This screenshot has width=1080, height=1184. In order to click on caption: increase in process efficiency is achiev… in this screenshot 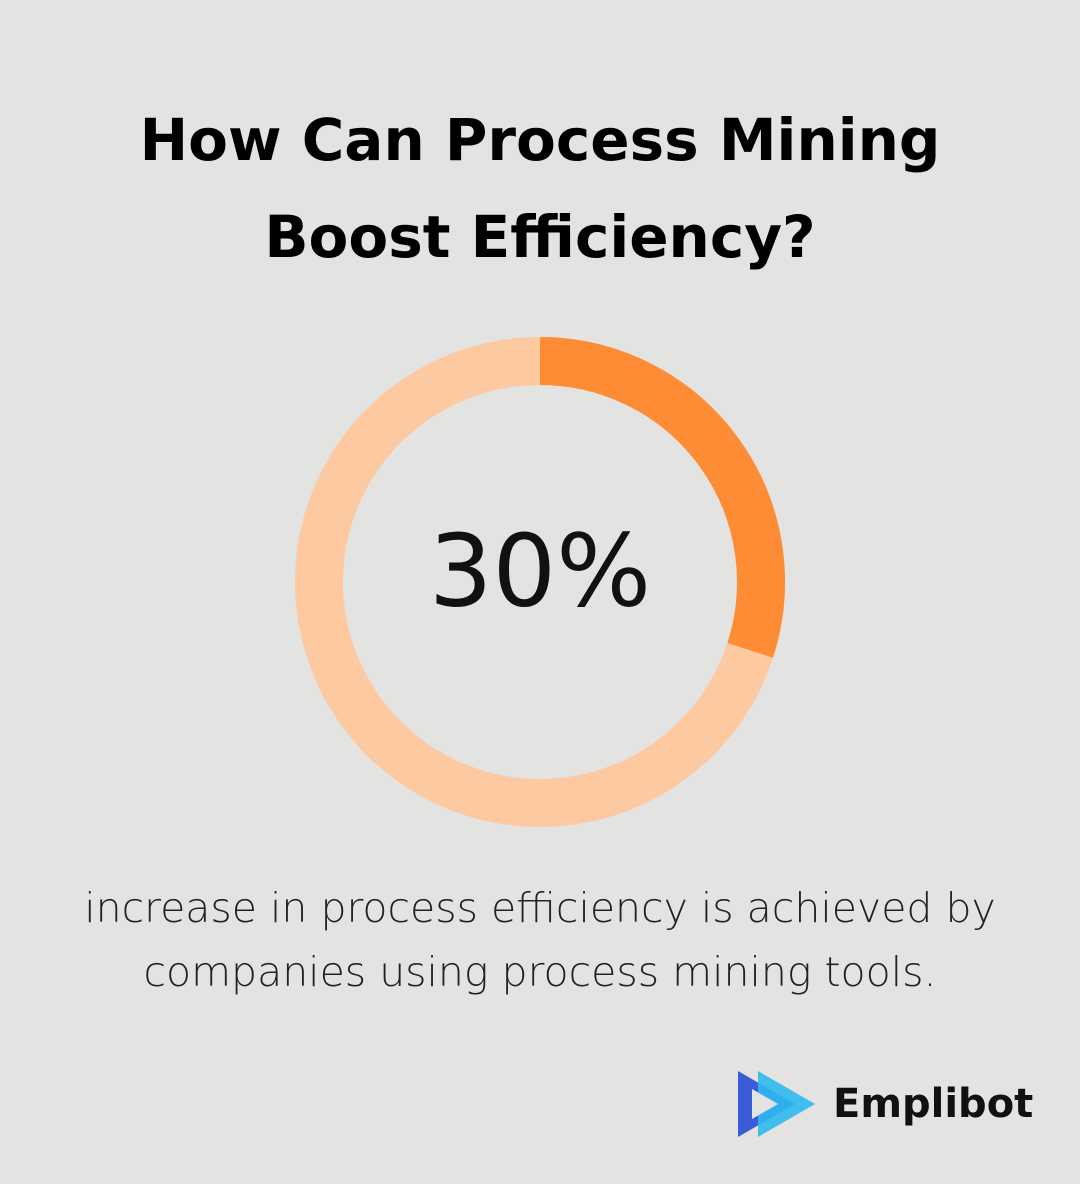, I will do `click(540, 940)`.